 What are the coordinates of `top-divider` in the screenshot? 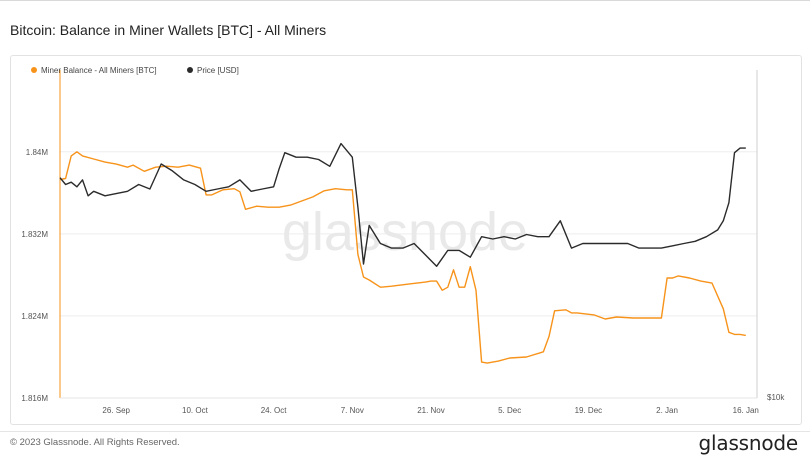 It's located at (405, 0).